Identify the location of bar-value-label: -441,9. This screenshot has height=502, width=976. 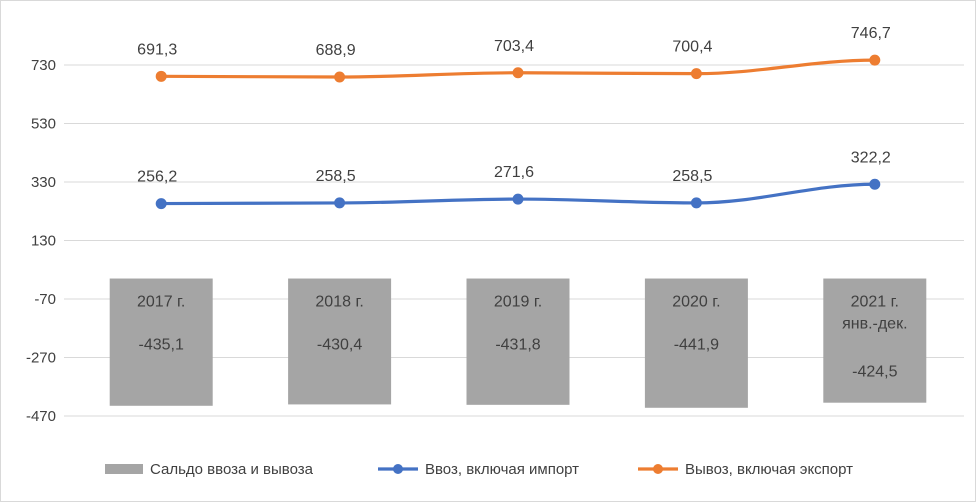
(696, 345).